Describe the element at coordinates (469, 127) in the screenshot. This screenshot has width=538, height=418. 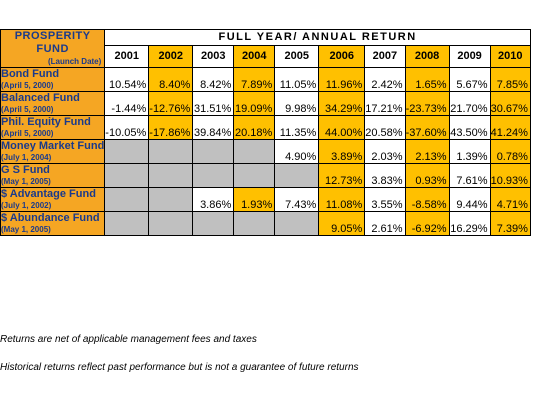
I see `return-cell: 43.50%` at that location.